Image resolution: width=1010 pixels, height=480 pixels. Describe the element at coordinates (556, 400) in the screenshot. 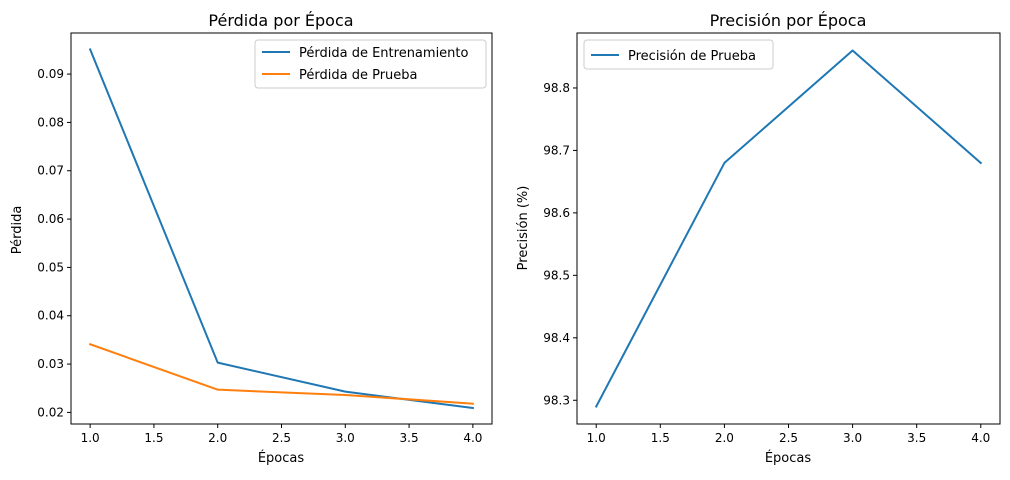

I see `accuracy-y-tick-label: 98.3` at that location.